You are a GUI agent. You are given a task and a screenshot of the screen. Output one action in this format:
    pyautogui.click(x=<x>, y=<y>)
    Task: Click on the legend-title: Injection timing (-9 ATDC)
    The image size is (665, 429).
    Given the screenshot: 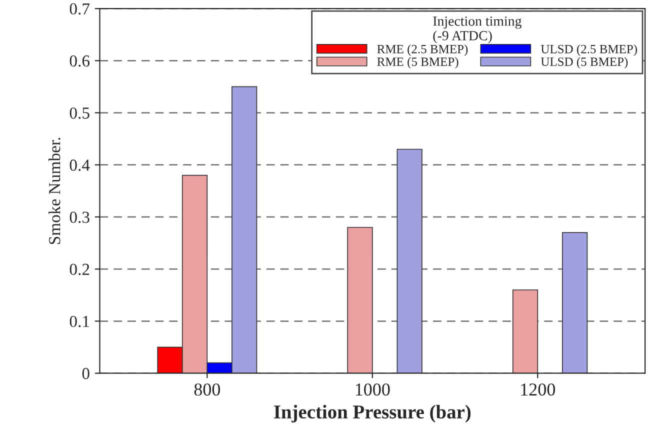 What is the action you would take?
    pyautogui.click(x=477, y=30)
    